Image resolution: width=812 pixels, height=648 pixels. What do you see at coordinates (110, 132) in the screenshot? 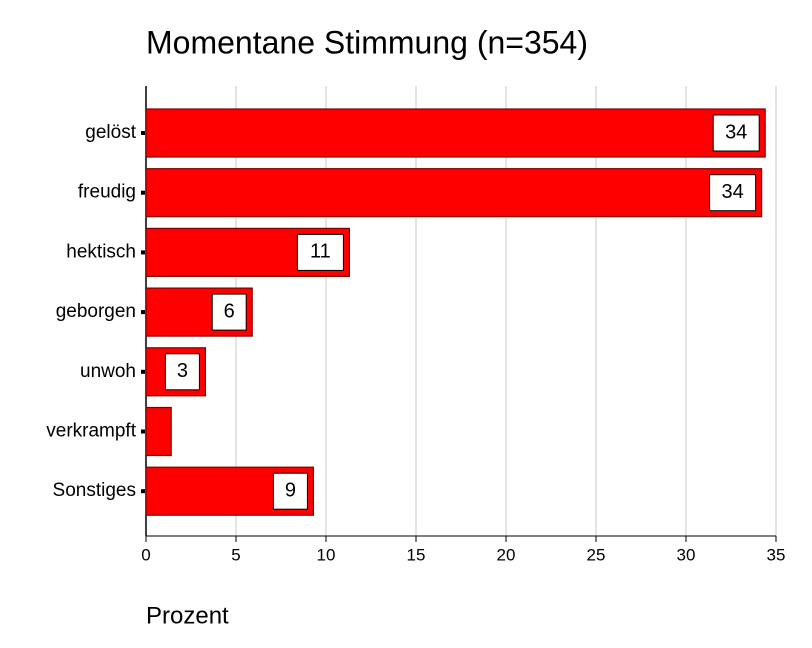
I see `y-tick-label: gelöst` at bounding box center [110, 132].